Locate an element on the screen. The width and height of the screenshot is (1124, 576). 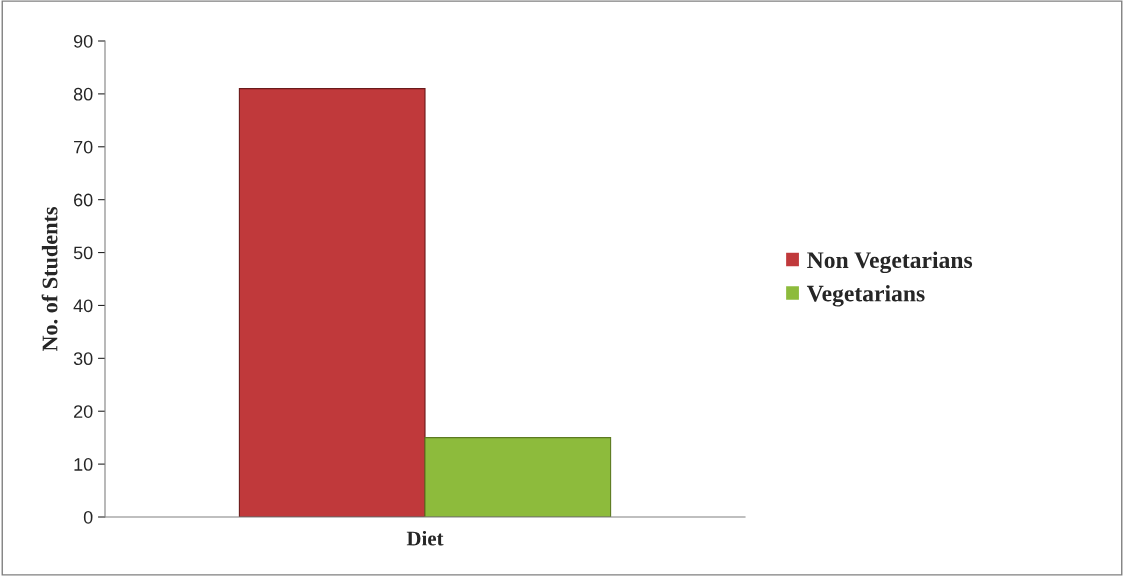
y-tick-label: 70 is located at coordinates (83, 147).